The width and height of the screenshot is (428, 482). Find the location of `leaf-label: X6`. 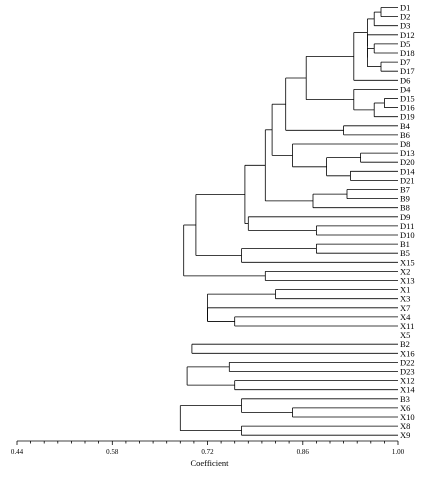

leaf-label: X6 is located at coordinates (405, 408).